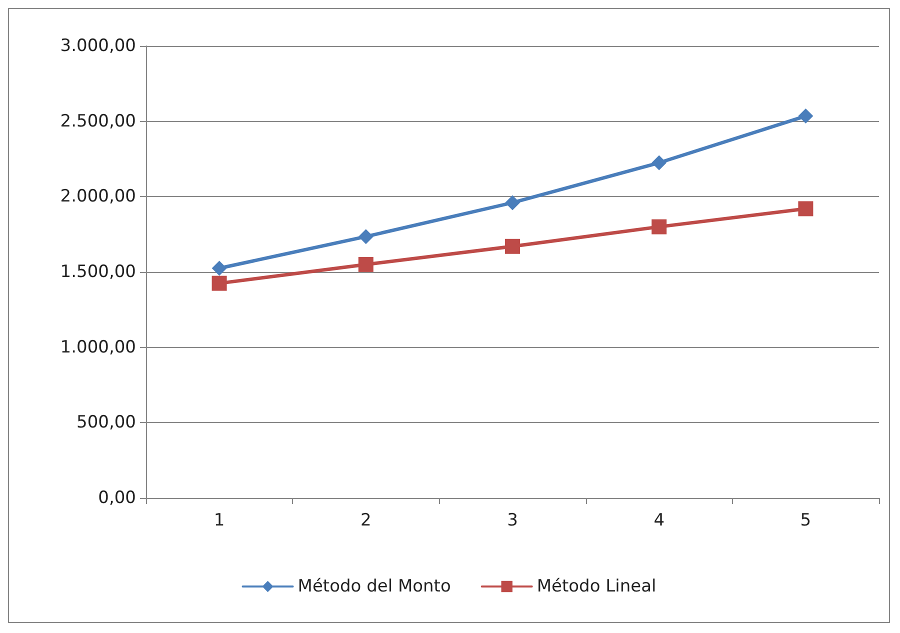  What do you see at coordinates (374, 586) in the screenshot?
I see `legend-label: Método del Monto` at bounding box center [374, 586].